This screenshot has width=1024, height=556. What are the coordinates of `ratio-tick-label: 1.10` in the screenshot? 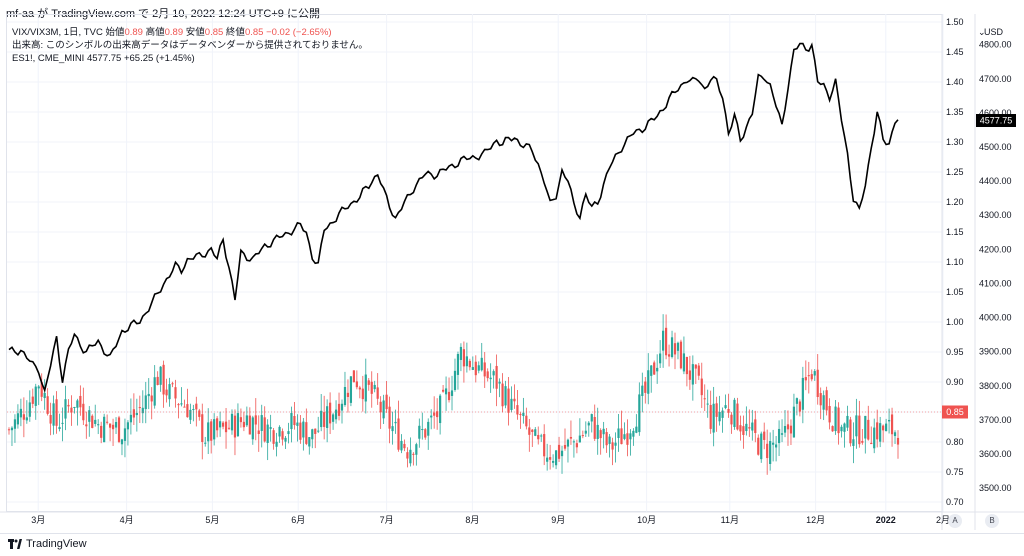 It's located at (955, 262).